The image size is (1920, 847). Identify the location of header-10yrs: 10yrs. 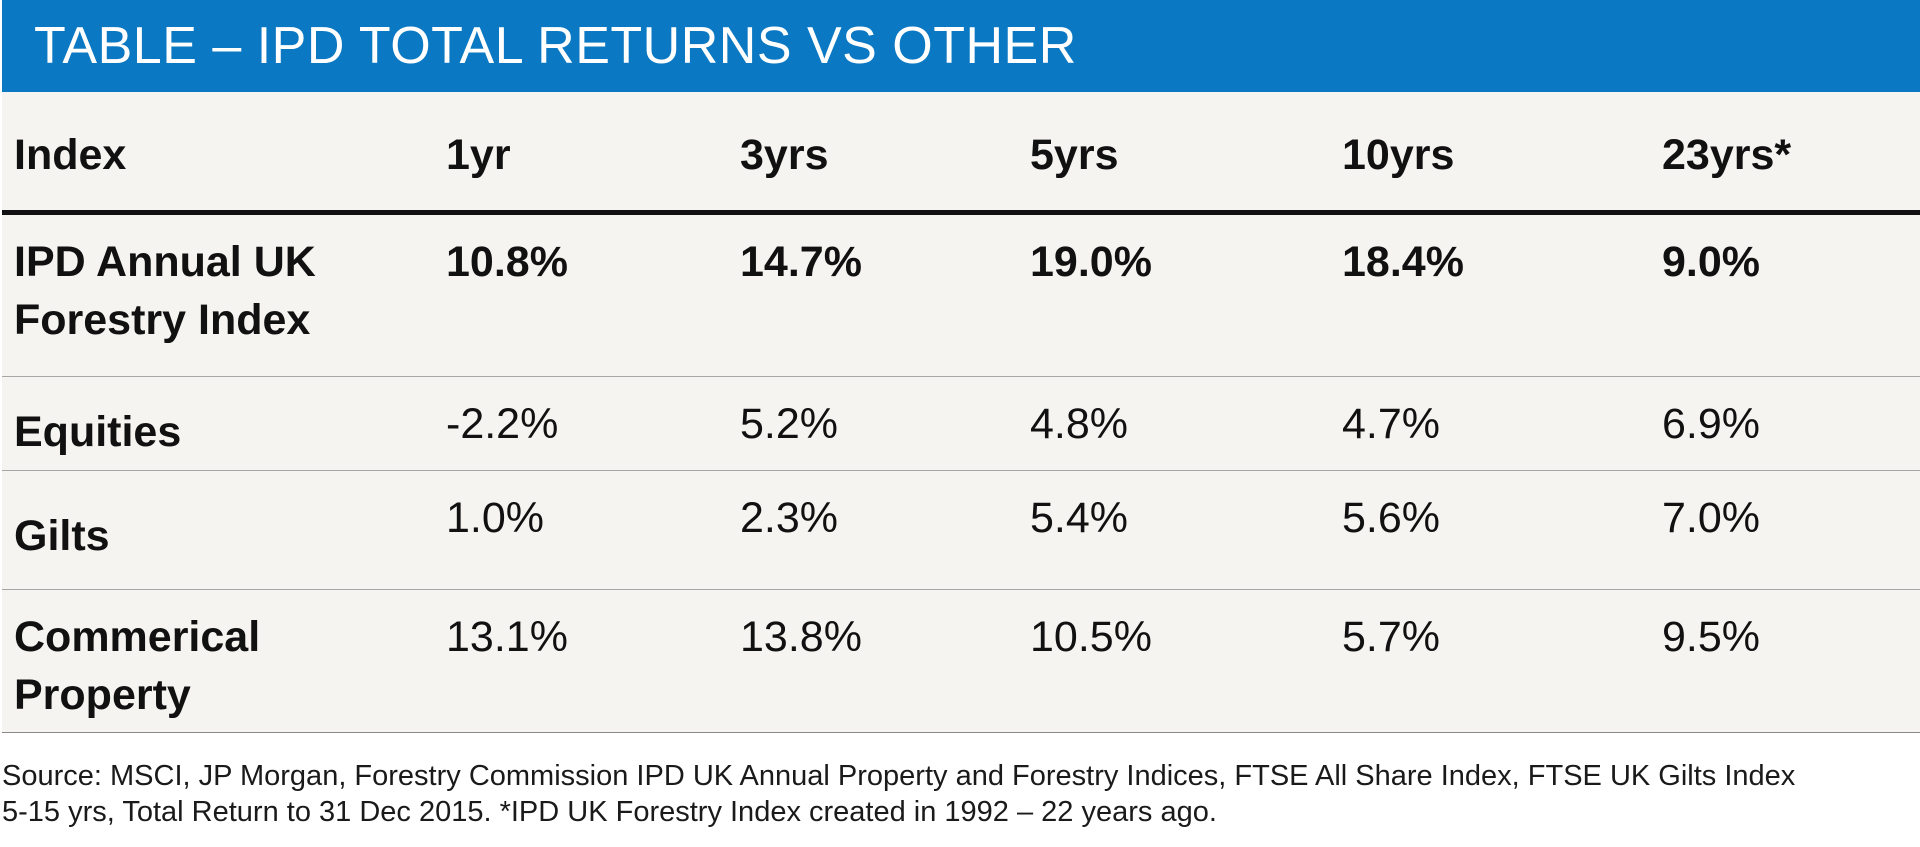
(1398, 155).